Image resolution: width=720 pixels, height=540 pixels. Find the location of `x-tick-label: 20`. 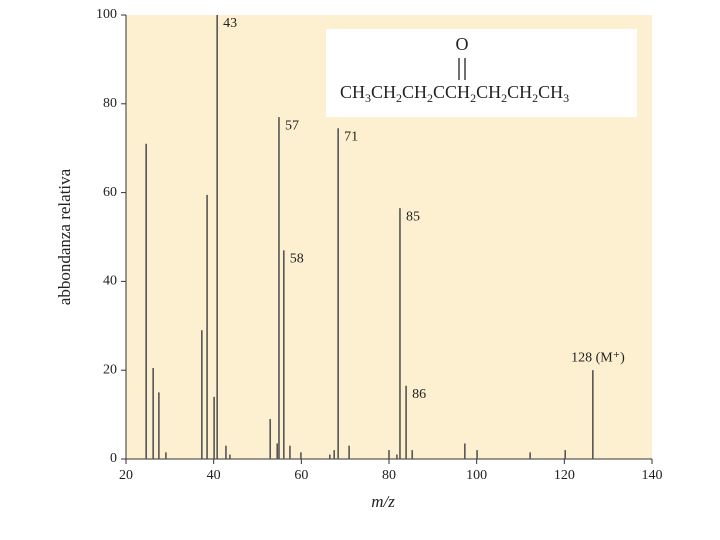

x-tick-label: 20 is located at coordinates (126, 475).